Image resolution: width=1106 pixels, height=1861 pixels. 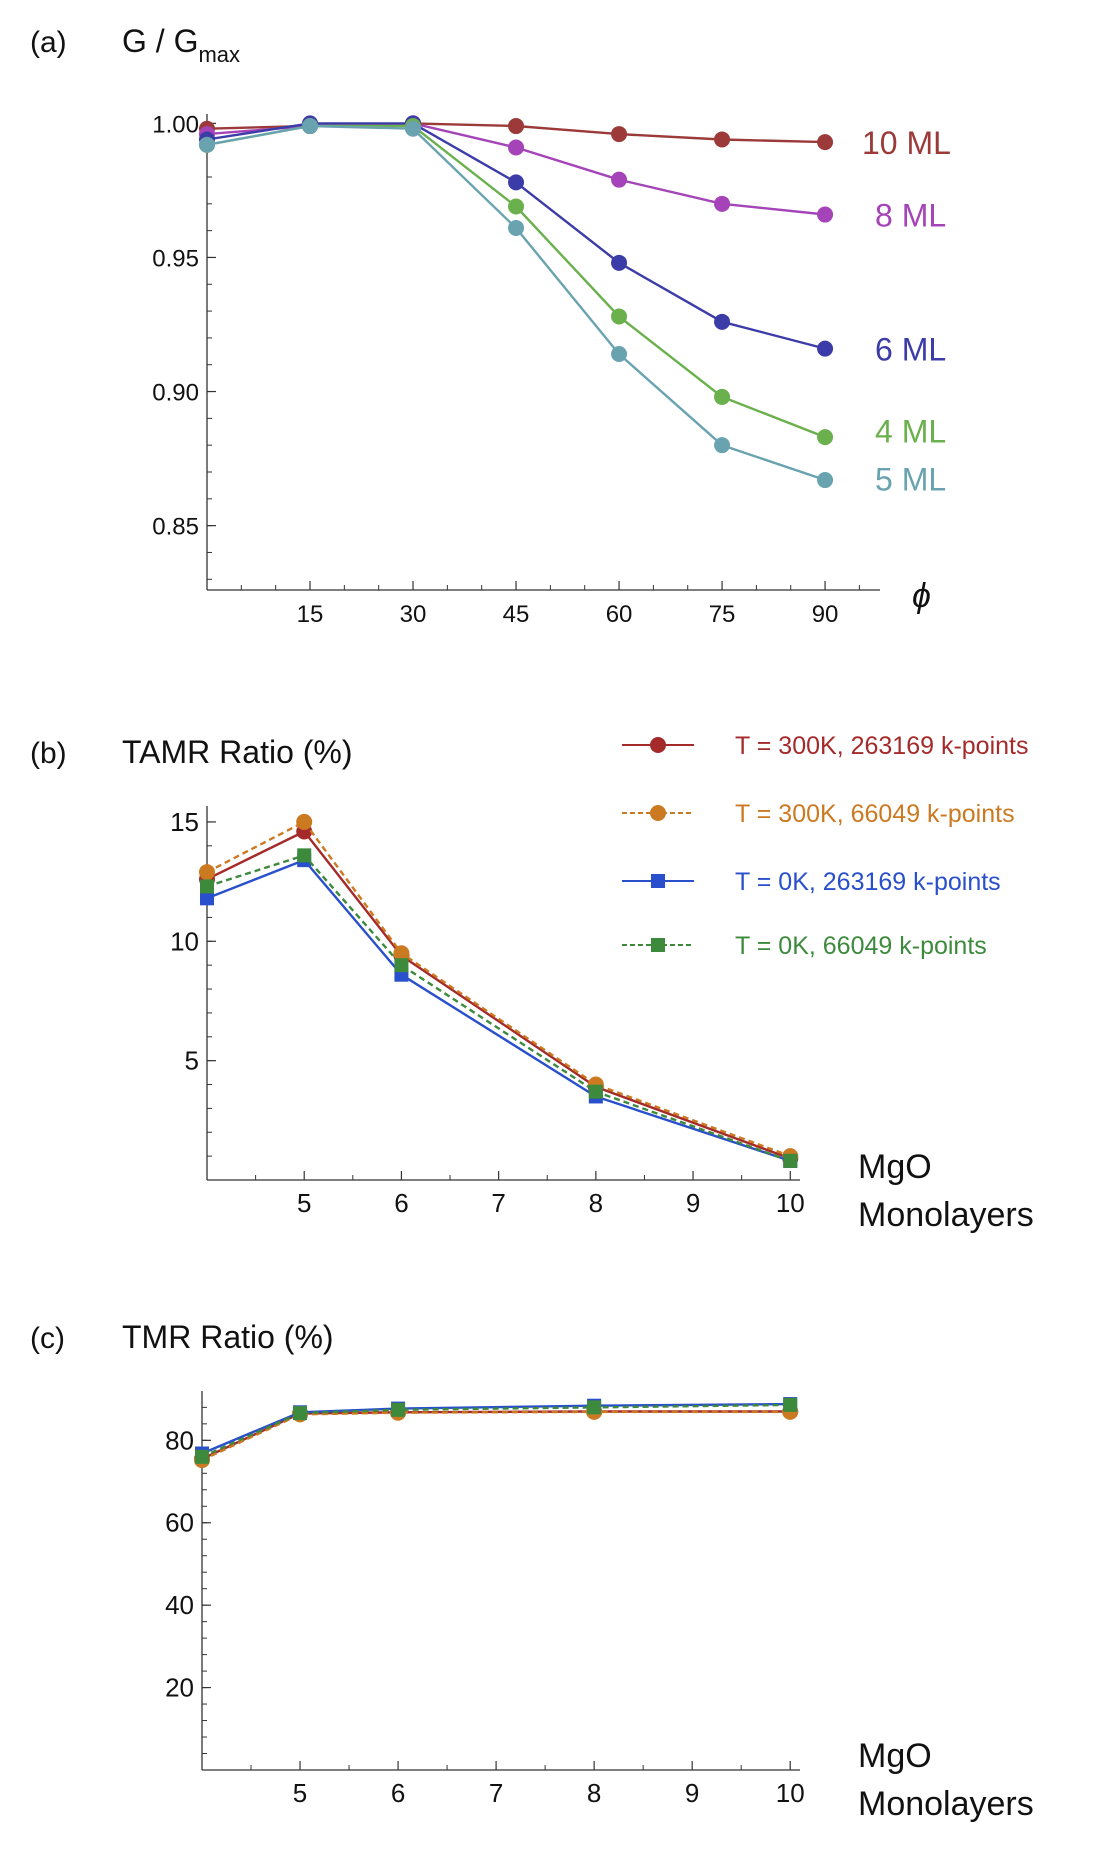 What do you see at coordinates (219, 54) in the screenshot?
I see `panel-a-title-sub: max` at bounding box center [219, 54].